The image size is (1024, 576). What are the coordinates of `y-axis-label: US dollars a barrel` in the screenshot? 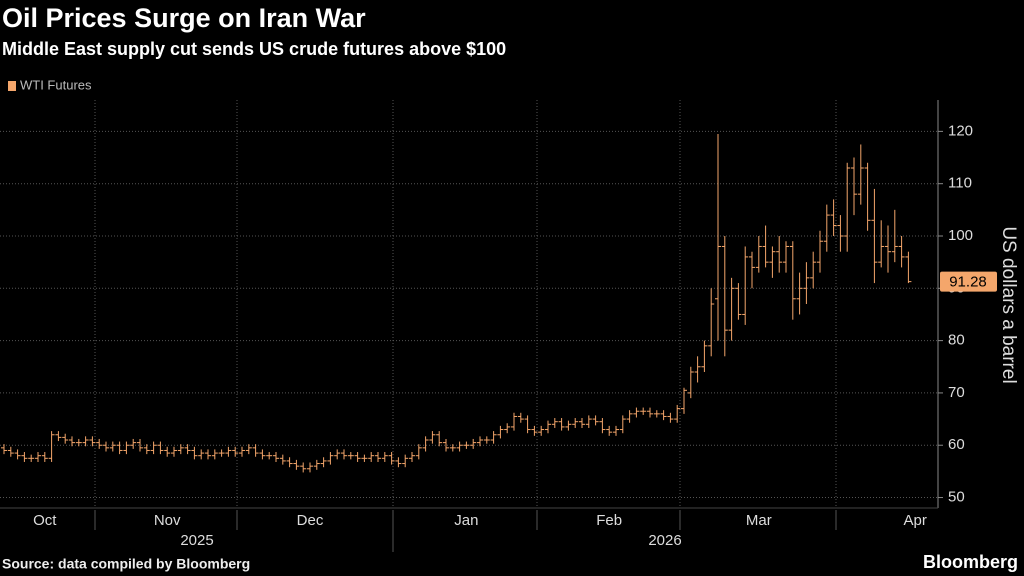 It's located at (1008, 304).